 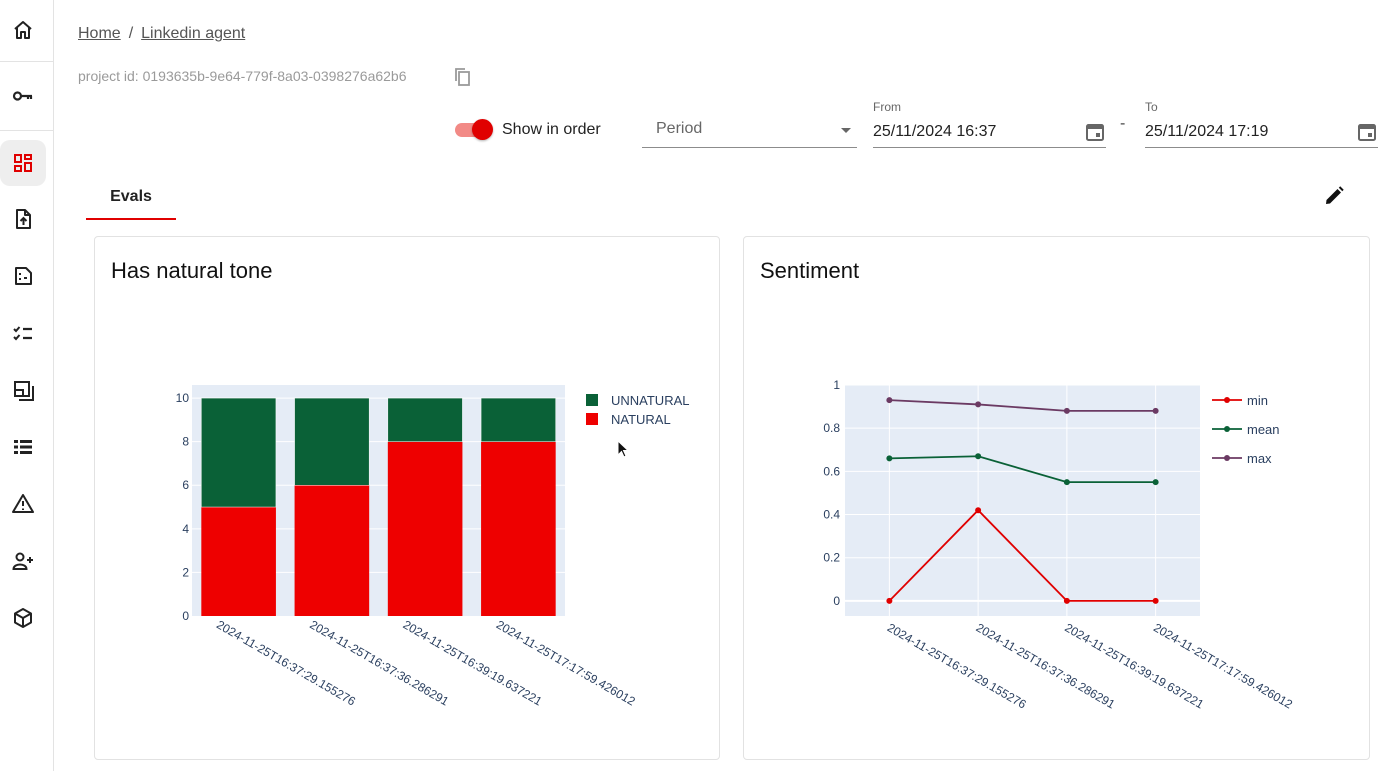 What do you see at coordinates (99, 33) in the screenshot?
I see `breadcrumb-home-link: Home` at bounding box center [99, 33].